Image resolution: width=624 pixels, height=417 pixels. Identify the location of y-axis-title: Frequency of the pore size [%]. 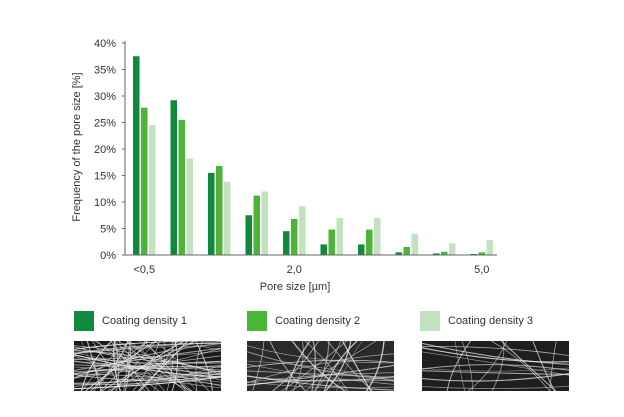
(77, 146).